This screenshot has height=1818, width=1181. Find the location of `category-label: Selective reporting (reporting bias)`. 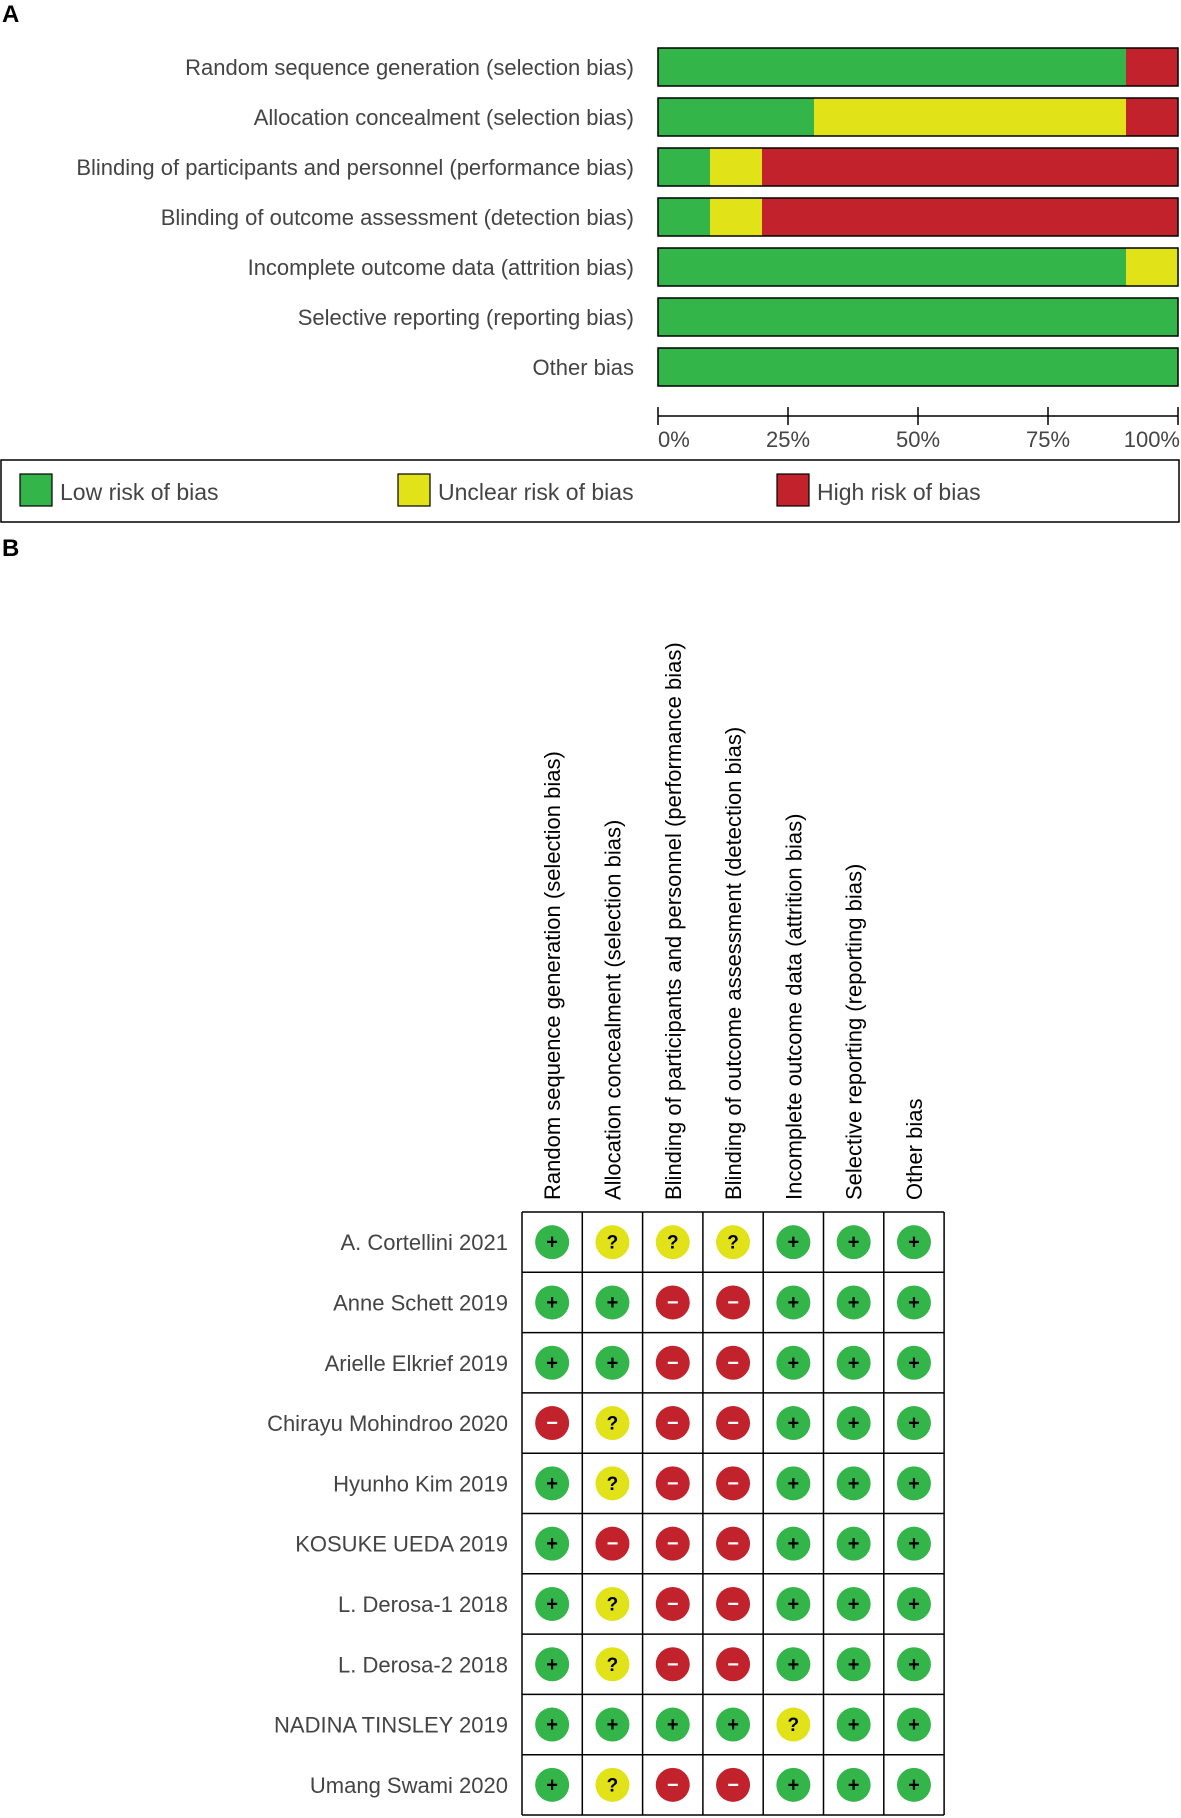

category-label: Selective reporting (reporting bias) is located at coordinates (466, 317).